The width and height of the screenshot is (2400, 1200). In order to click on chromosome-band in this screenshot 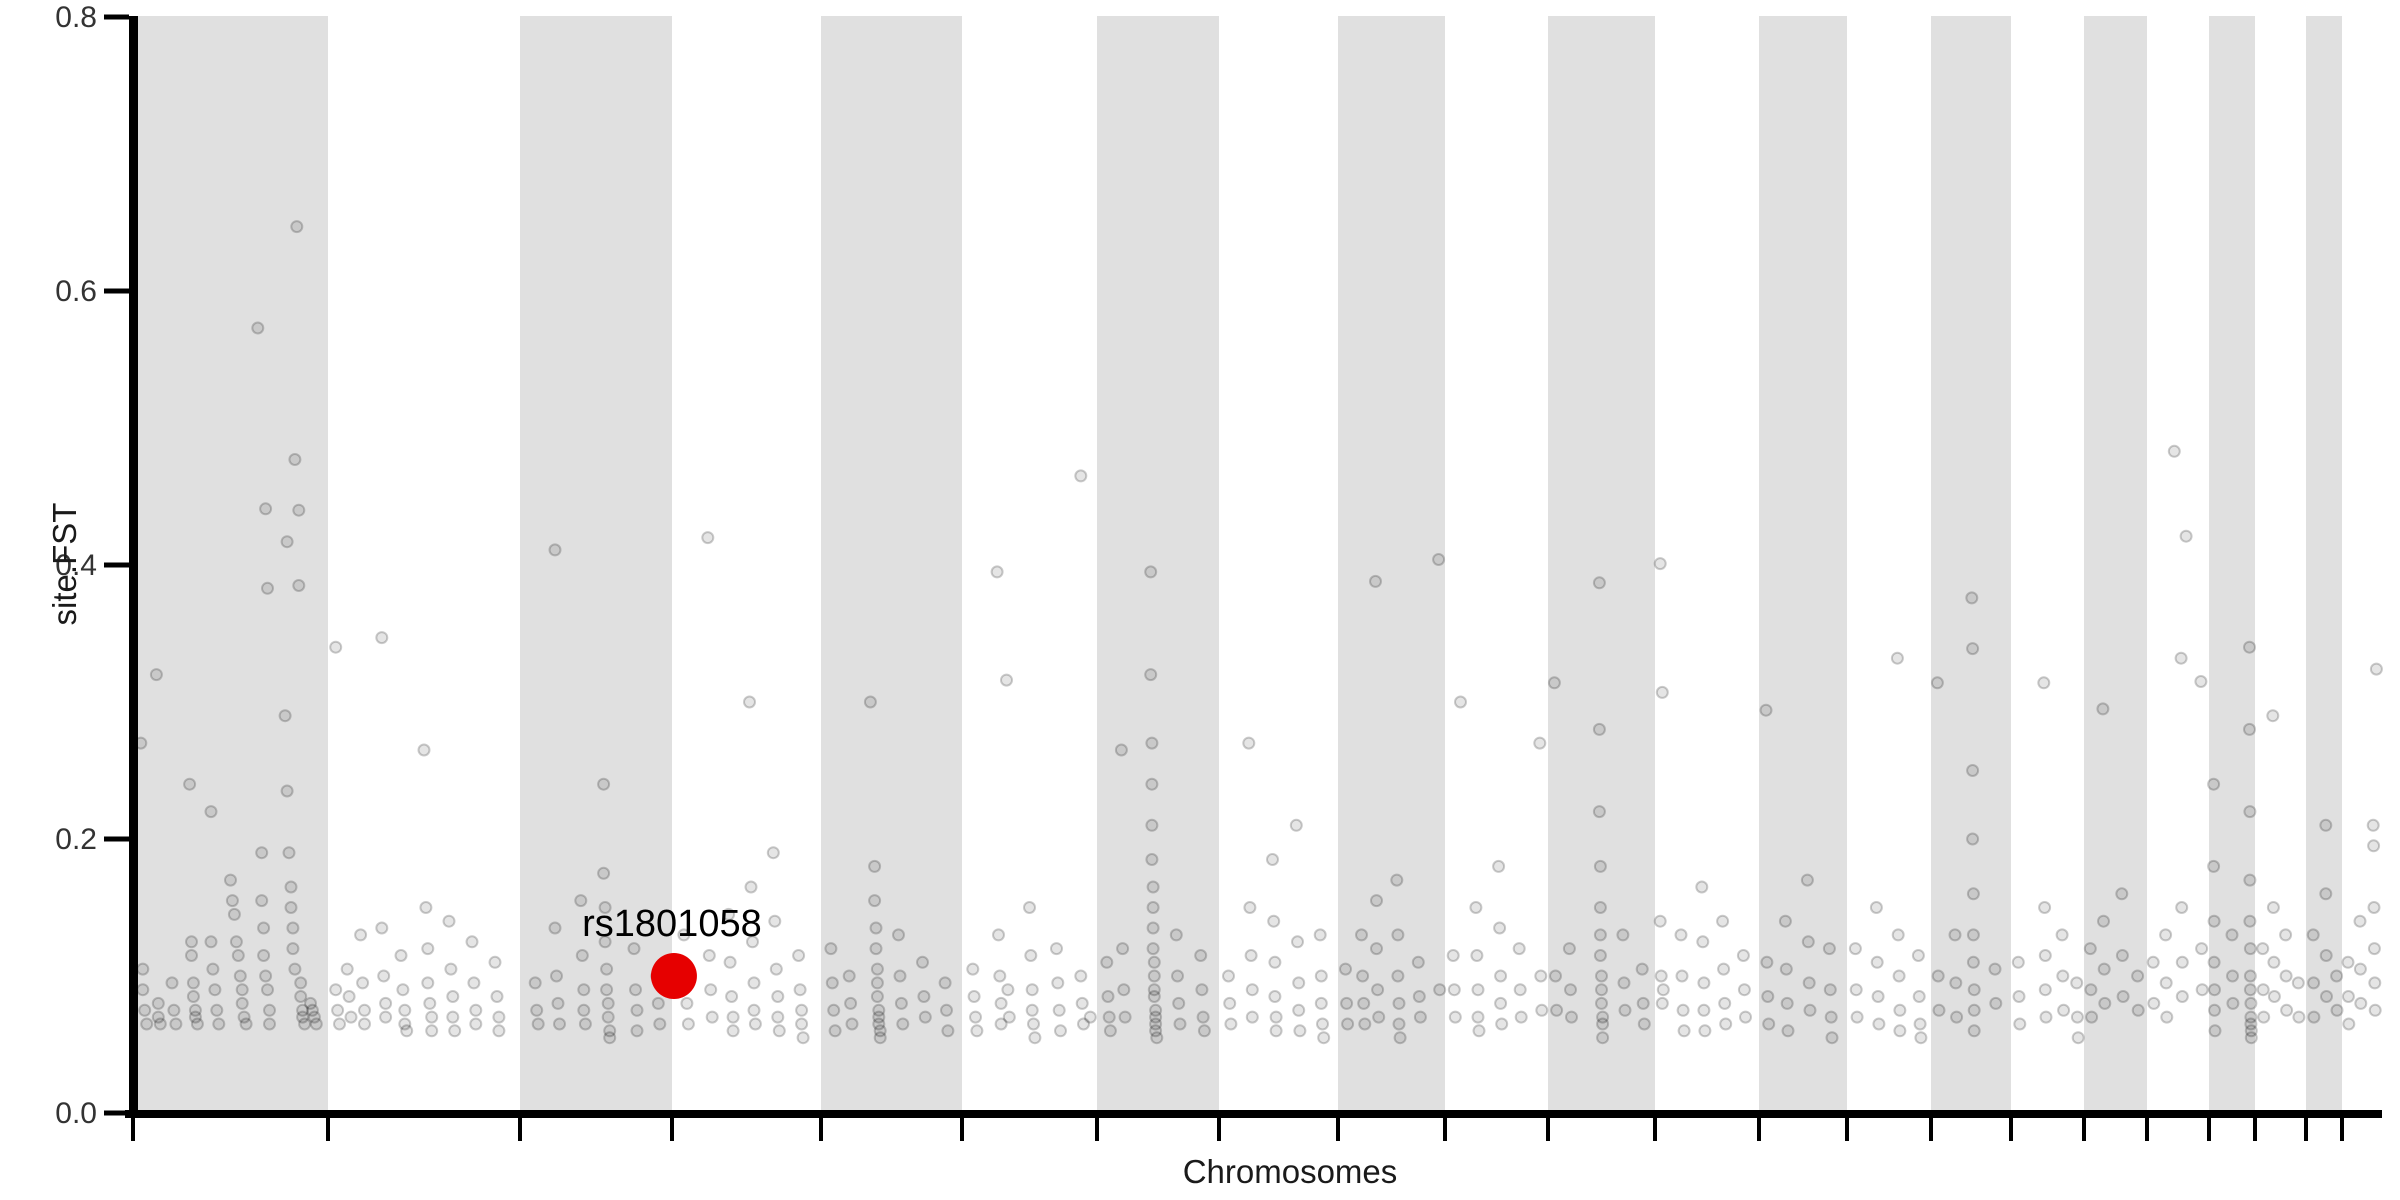, I will do `click(230, 563)`.